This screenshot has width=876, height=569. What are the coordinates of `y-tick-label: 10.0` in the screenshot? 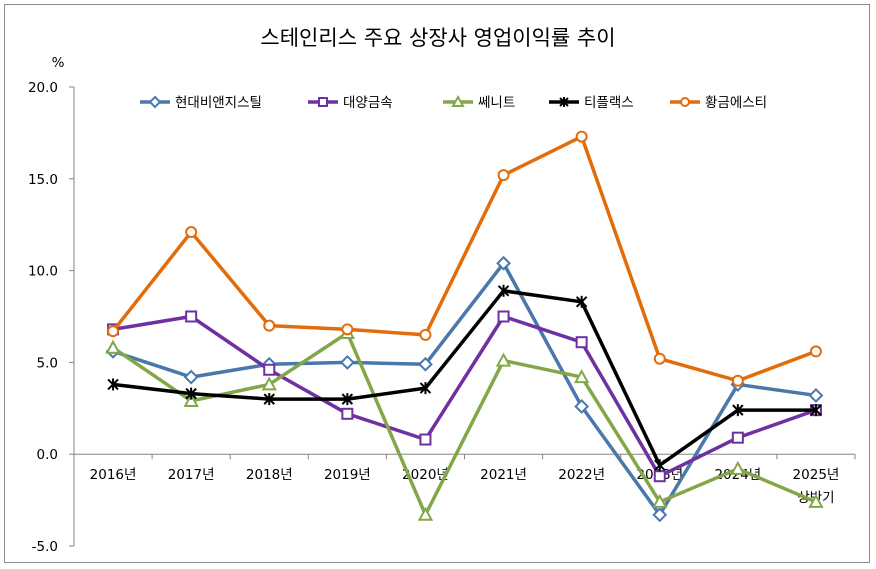 It's located at (43, 272).